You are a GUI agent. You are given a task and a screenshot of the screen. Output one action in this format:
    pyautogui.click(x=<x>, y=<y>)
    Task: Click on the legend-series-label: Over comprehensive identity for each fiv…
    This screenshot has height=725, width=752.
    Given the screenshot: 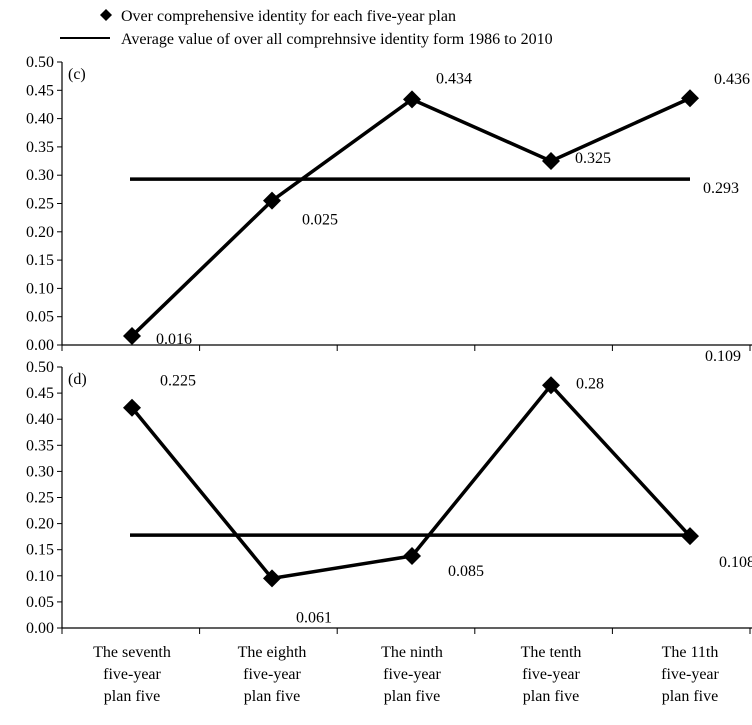 What is the action you would take?
    pyautogui.click(x=288, y=16)
    